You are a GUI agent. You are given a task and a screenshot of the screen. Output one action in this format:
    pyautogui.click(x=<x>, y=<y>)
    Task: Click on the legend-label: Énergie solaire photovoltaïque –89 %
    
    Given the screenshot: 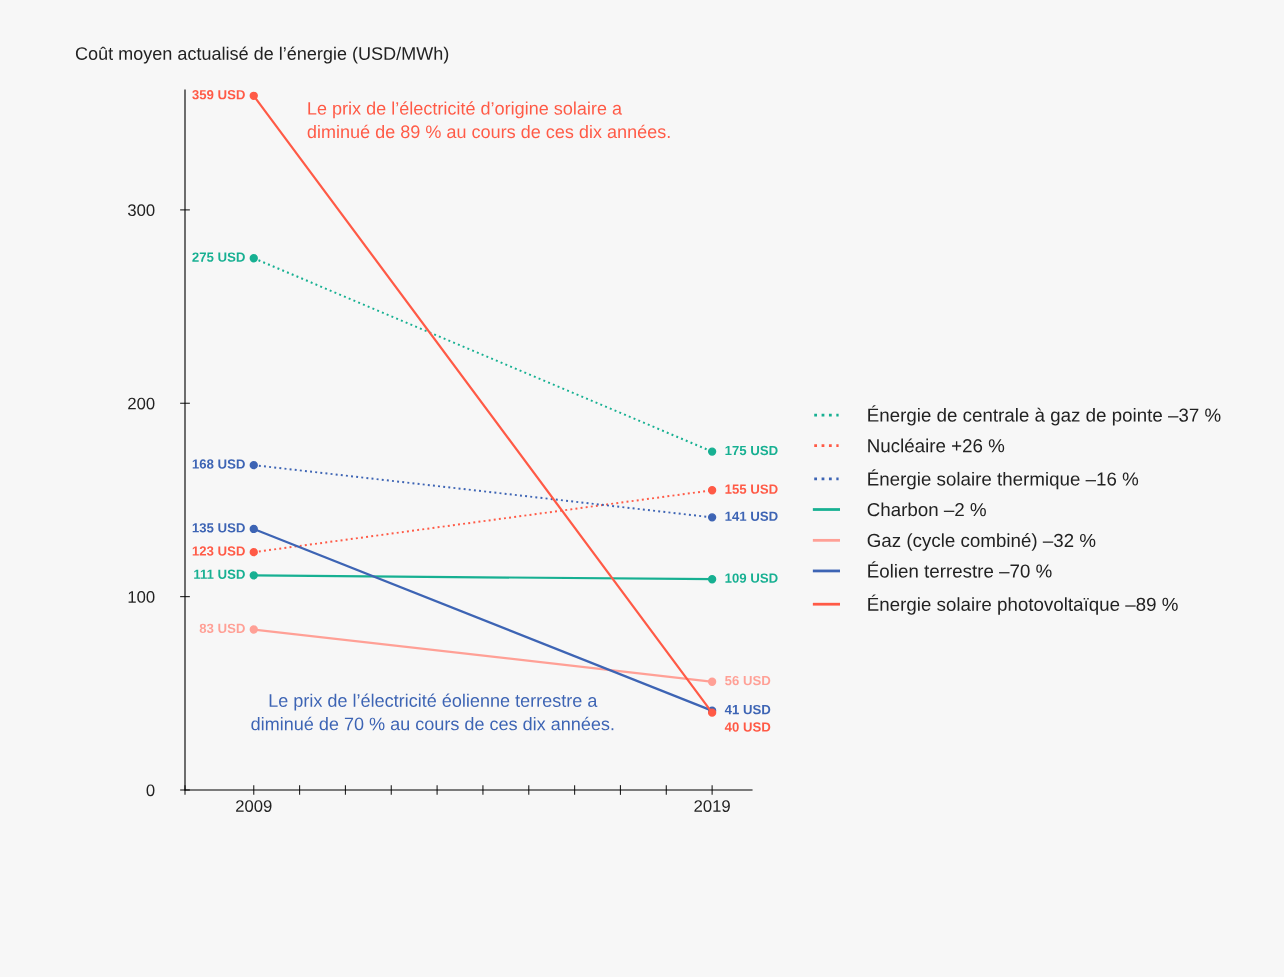 What is the action you would take?
    pyautogui.click(x=1023, y=604)
    